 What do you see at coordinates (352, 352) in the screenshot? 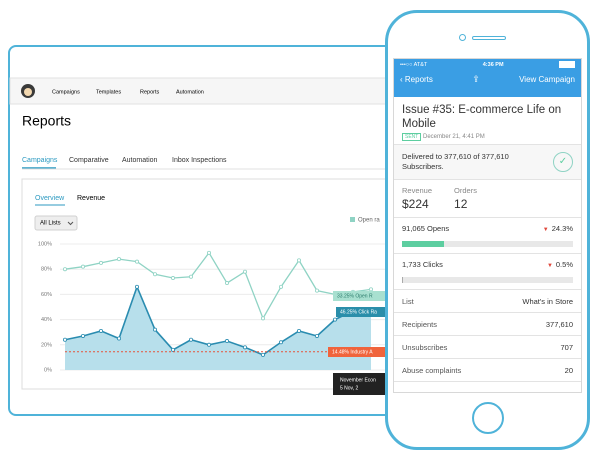
I see `tooltip-text: 14.48% Industry A` at bounding box center [352, 352].